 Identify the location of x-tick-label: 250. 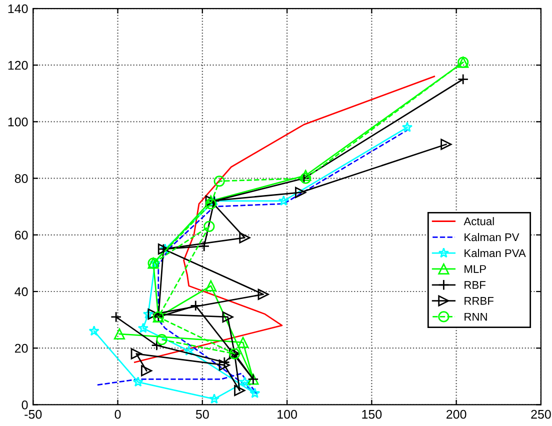
(541, 414).